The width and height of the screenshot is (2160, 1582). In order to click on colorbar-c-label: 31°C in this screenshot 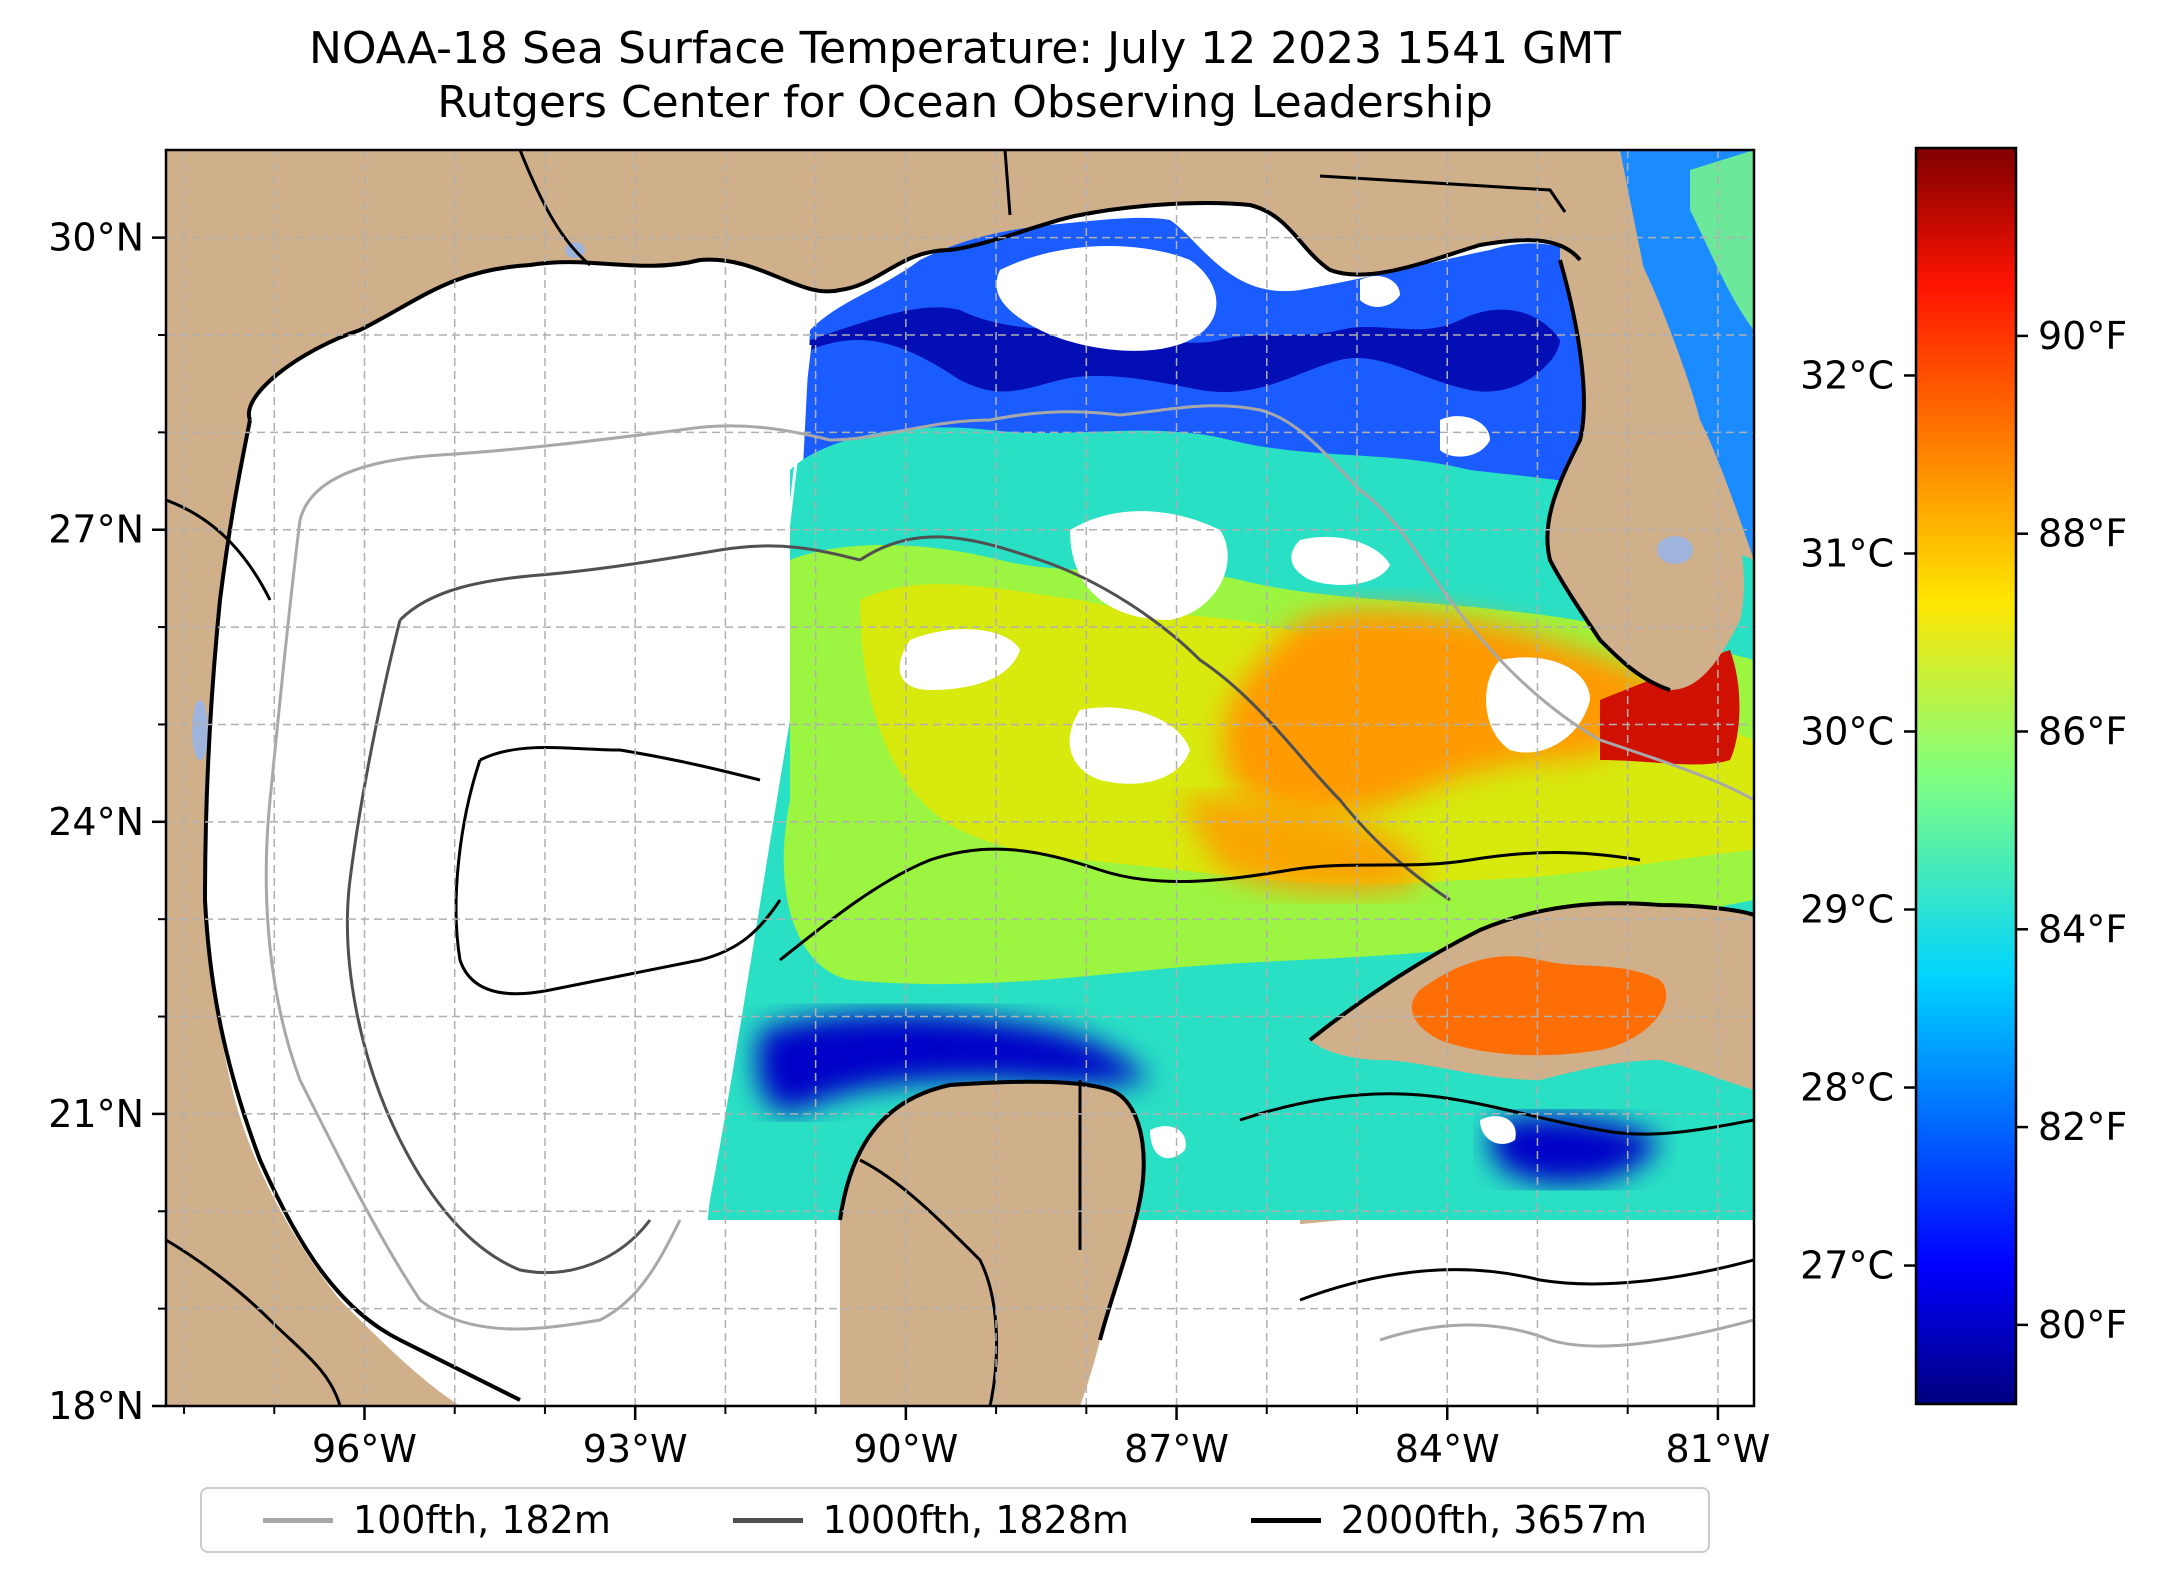, I will do `click(1847, 553)`.